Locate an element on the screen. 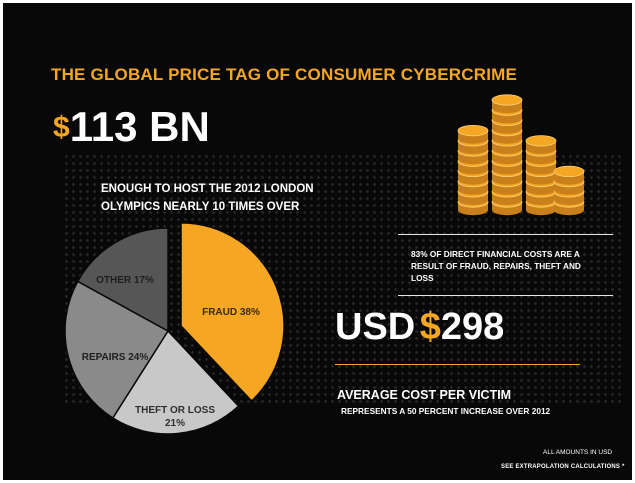 The image size is (635, 483). pie-slice-label-1: 21% is located at coordinates (175, 423).